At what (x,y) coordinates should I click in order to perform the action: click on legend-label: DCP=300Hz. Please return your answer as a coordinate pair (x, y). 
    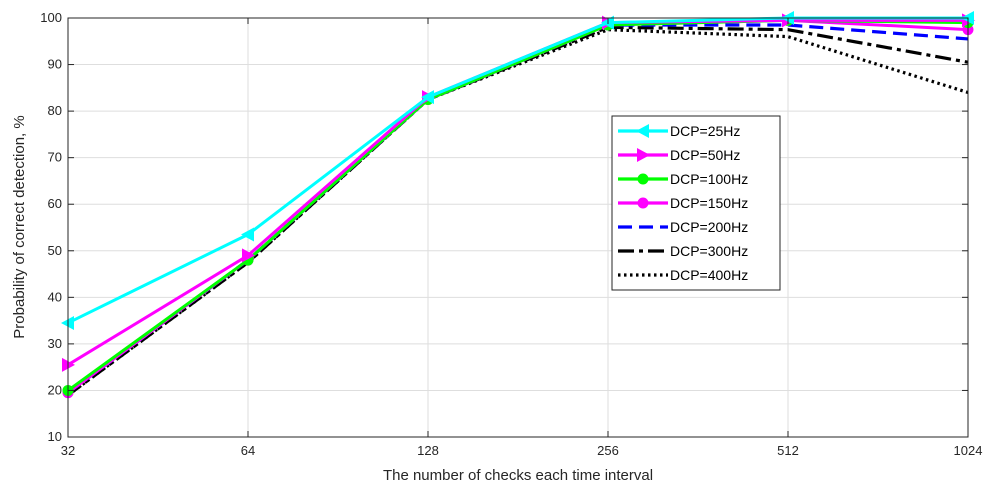
    Looking at the image, I should click on (709, 251).